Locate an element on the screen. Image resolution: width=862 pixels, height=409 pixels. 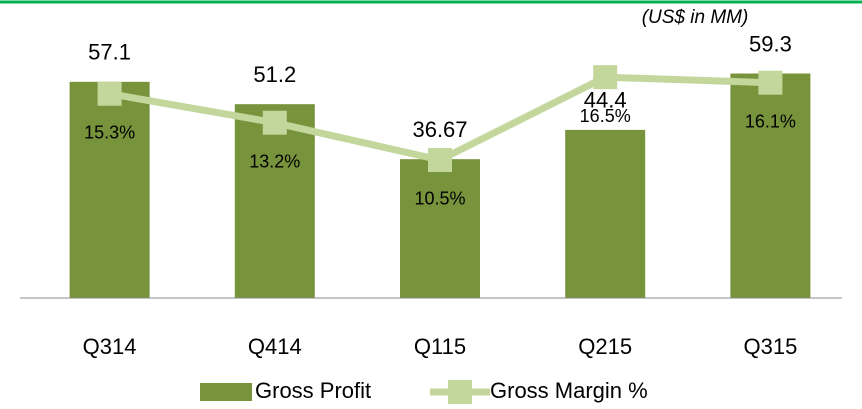
x-tick-label: Q315 is located at coordinates (770, 346).